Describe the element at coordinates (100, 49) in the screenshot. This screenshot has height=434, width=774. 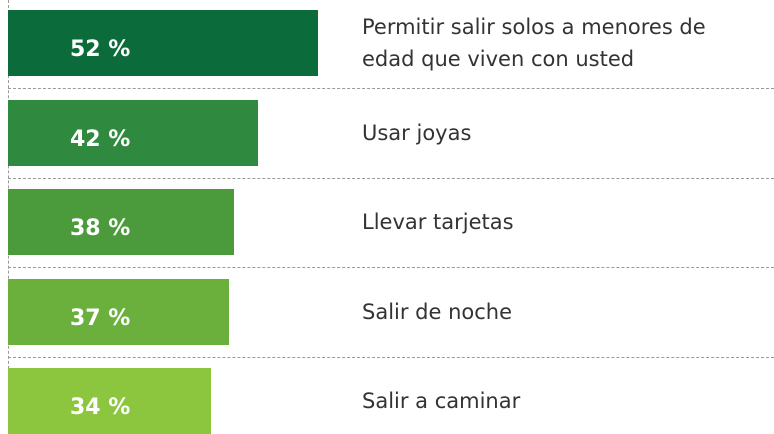
I see `value-label: 52 %` at that location.